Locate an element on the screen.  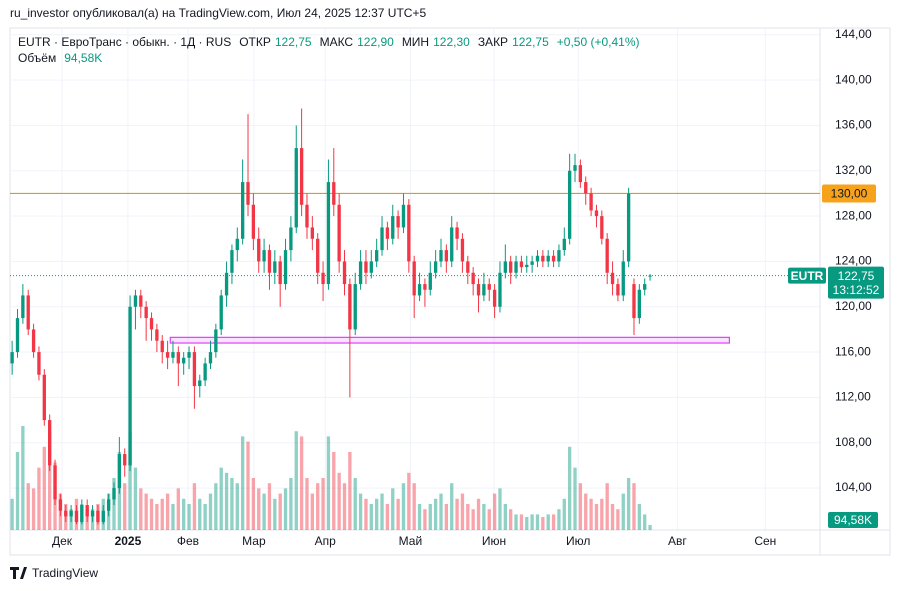
y-tick-label: 120,00 is located at coordinates (853, 306).